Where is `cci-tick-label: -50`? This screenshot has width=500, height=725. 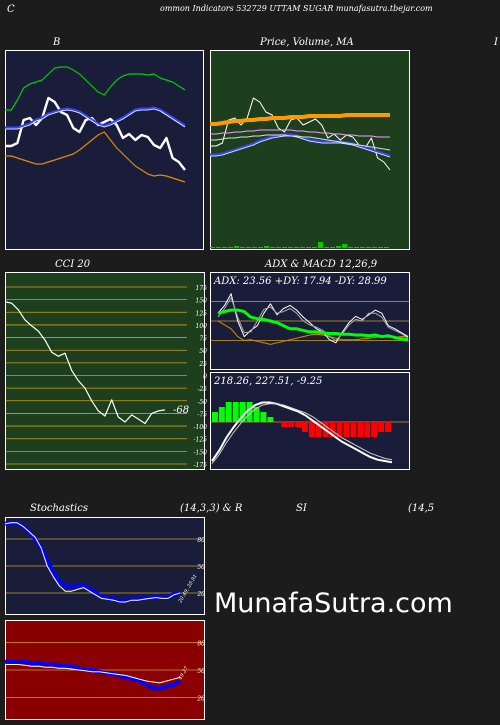
cci-tick-label: -50 is located at coordinates (202, 402).